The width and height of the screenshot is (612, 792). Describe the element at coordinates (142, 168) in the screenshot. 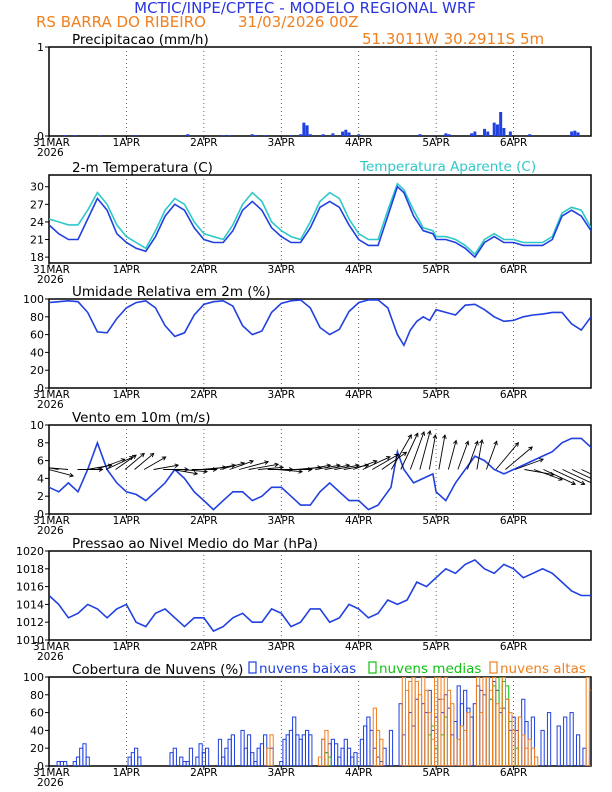

I see `panel-title: 2-m Temperatura (C)` at that location.